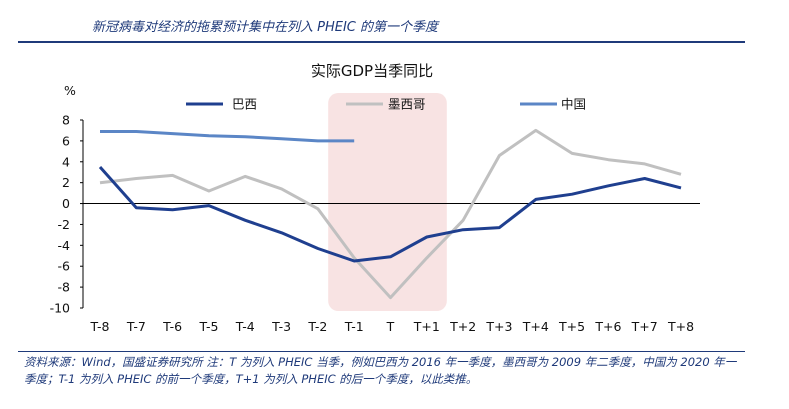 The height and width of the screenshot is (409, 789). Describe the element at coordinates (390, 326) in the screenshot. I see `x-tick-label: T` at that location.